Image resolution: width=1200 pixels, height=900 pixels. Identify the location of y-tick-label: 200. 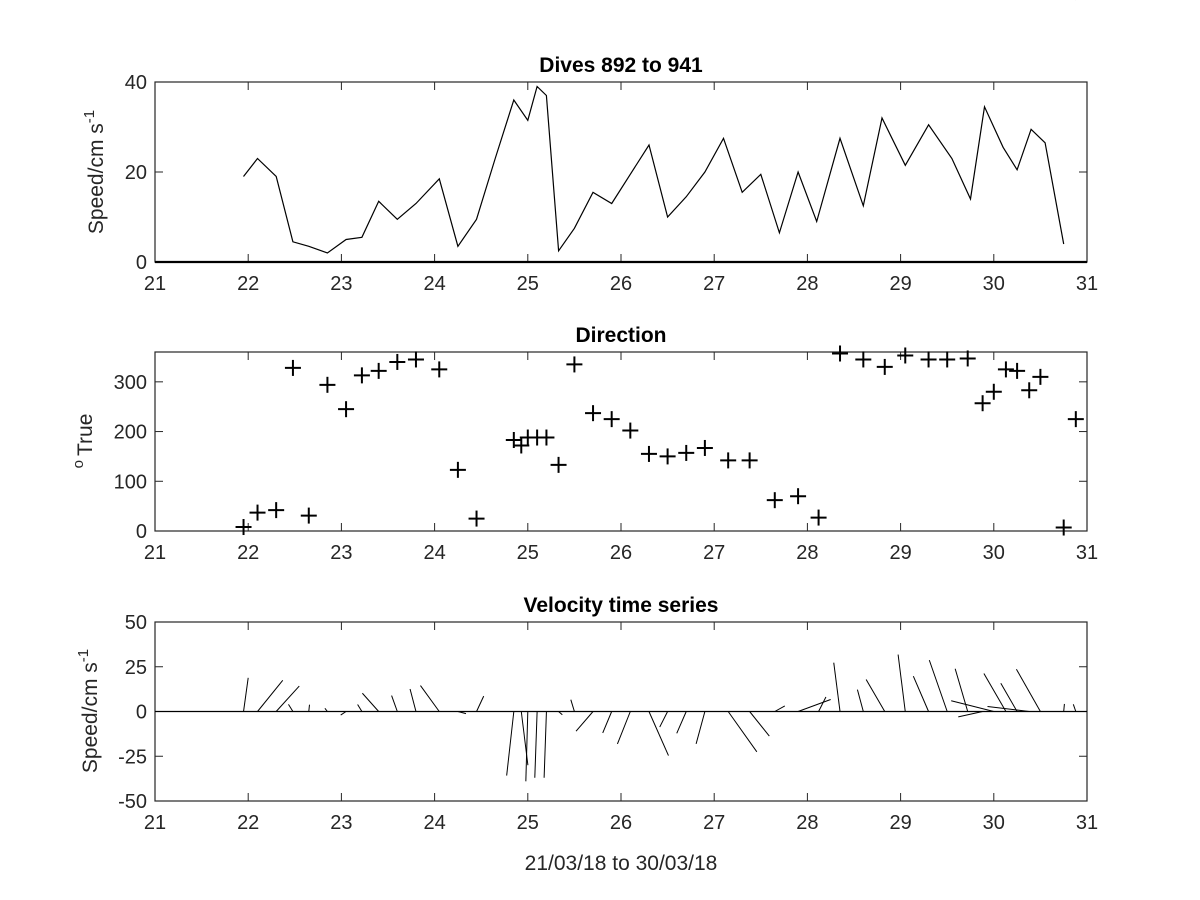
(130, 433).